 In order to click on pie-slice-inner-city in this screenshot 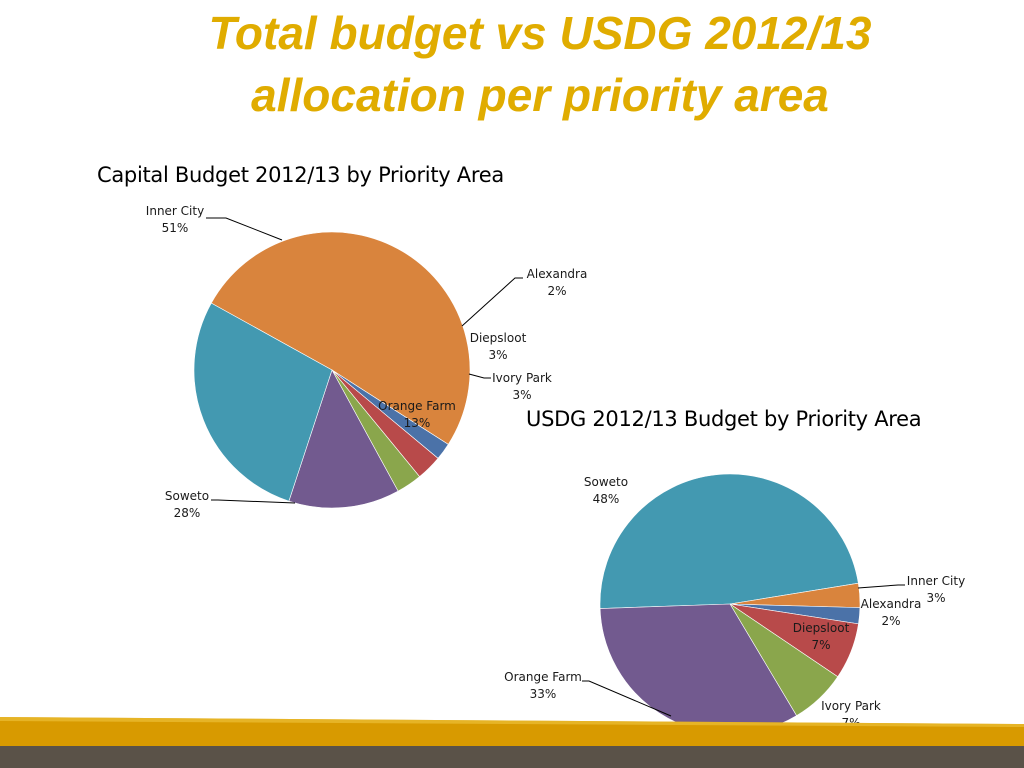, I will do `click(340, 338)`.